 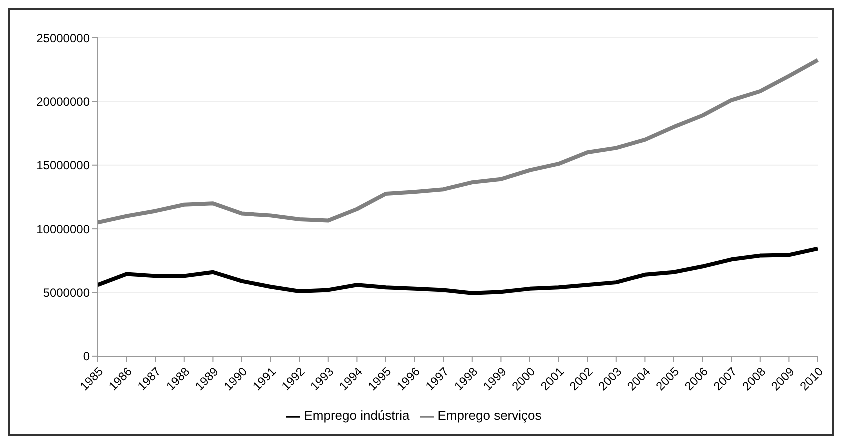 What do you see at coordinates (458, 271) in the screenshot?
I see `line-series` at bounding box center [458, 271].